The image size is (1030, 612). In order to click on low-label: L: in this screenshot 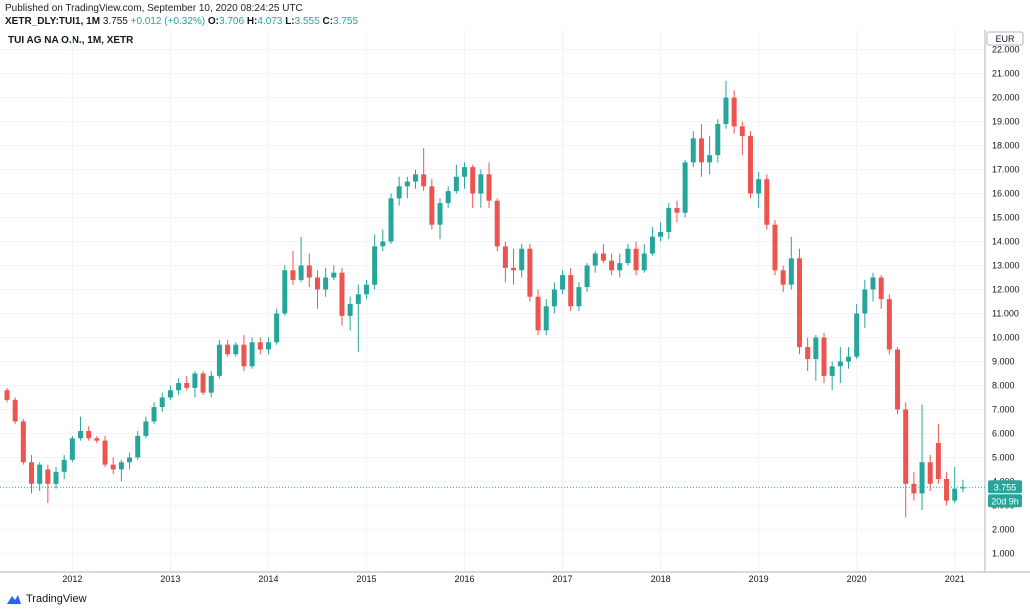, I will do `click(290, 21)`.